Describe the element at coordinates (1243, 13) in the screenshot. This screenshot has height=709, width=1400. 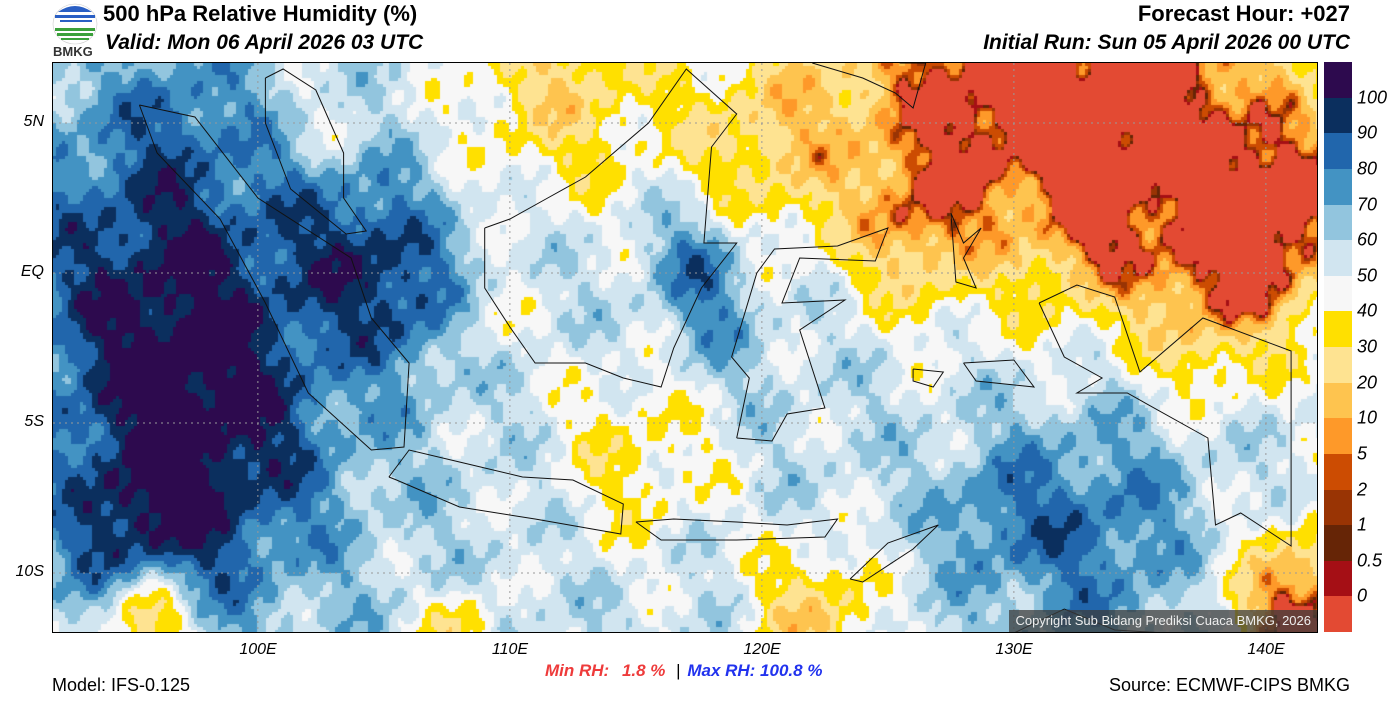
I see `forecast-hour: Forecast Hour: +027` at that location.